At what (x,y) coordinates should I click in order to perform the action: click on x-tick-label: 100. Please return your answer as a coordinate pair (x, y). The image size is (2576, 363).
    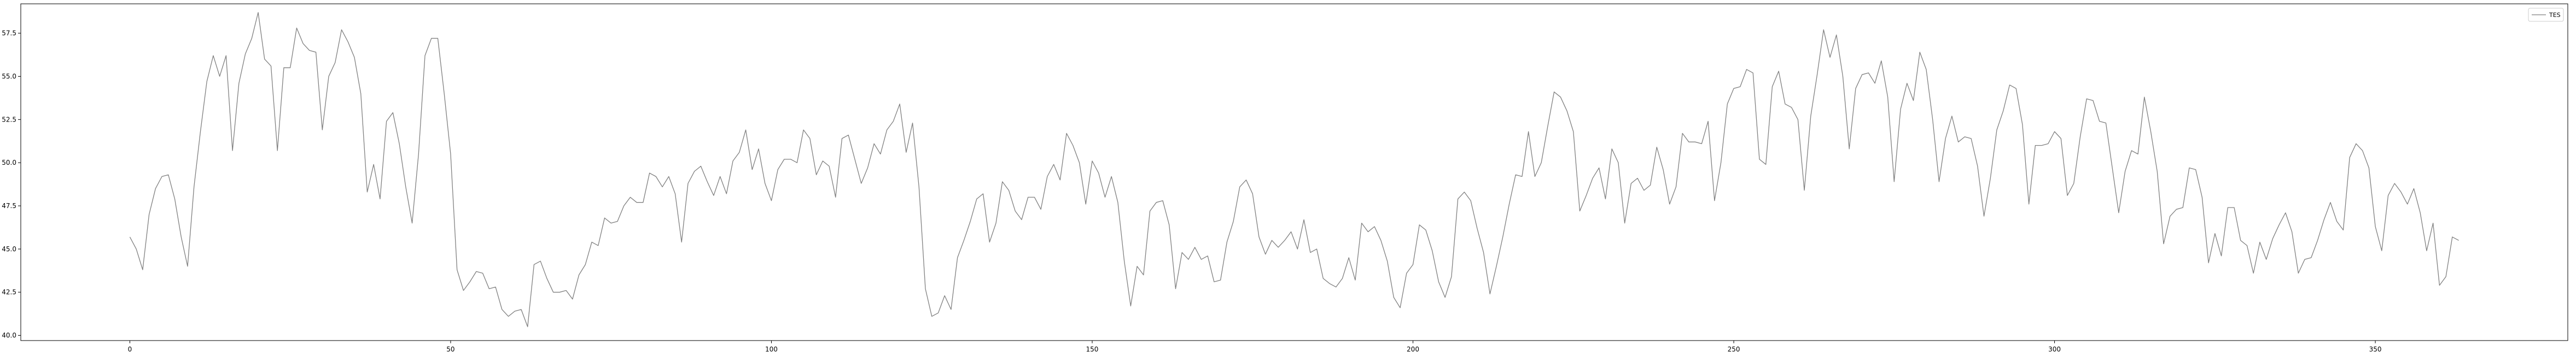
    Looking at the image, I should click on (771, 349).